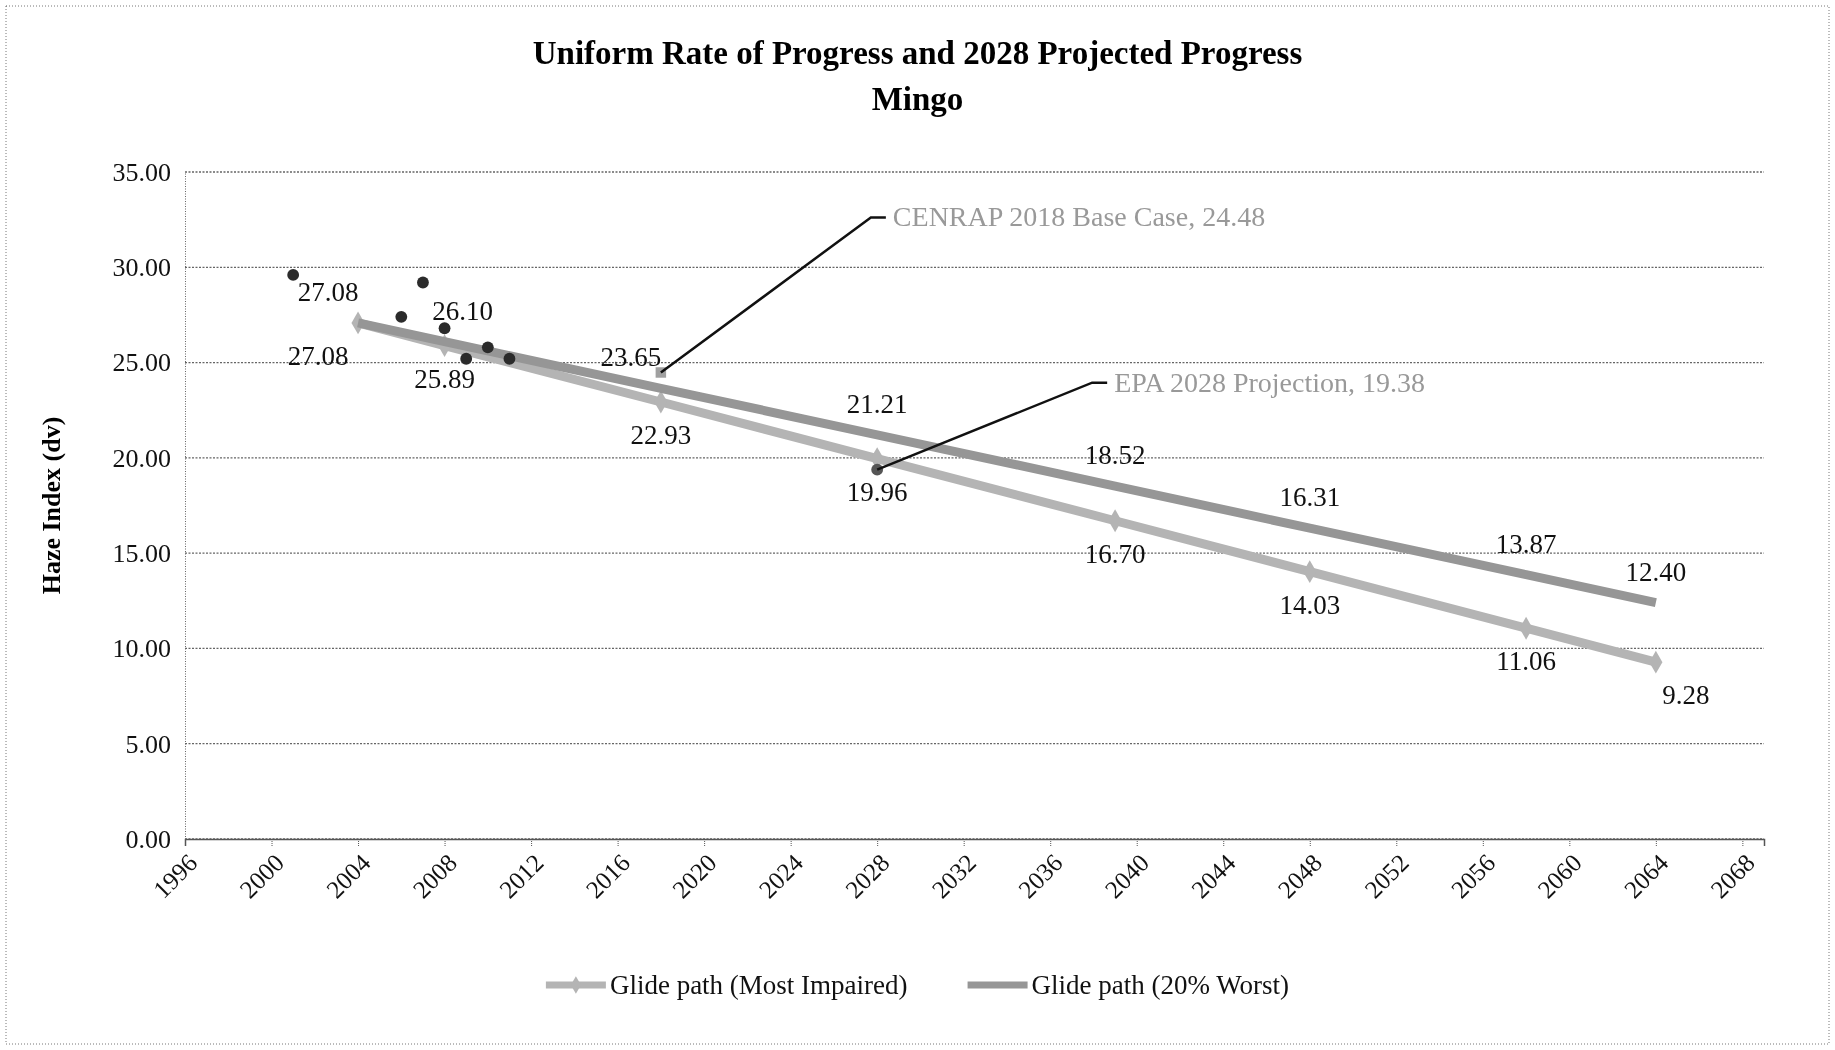 Image resolution: width=1835 pixels, height=1050 pixels. I want to click on data-label: 16.31, so click(1310, 497).